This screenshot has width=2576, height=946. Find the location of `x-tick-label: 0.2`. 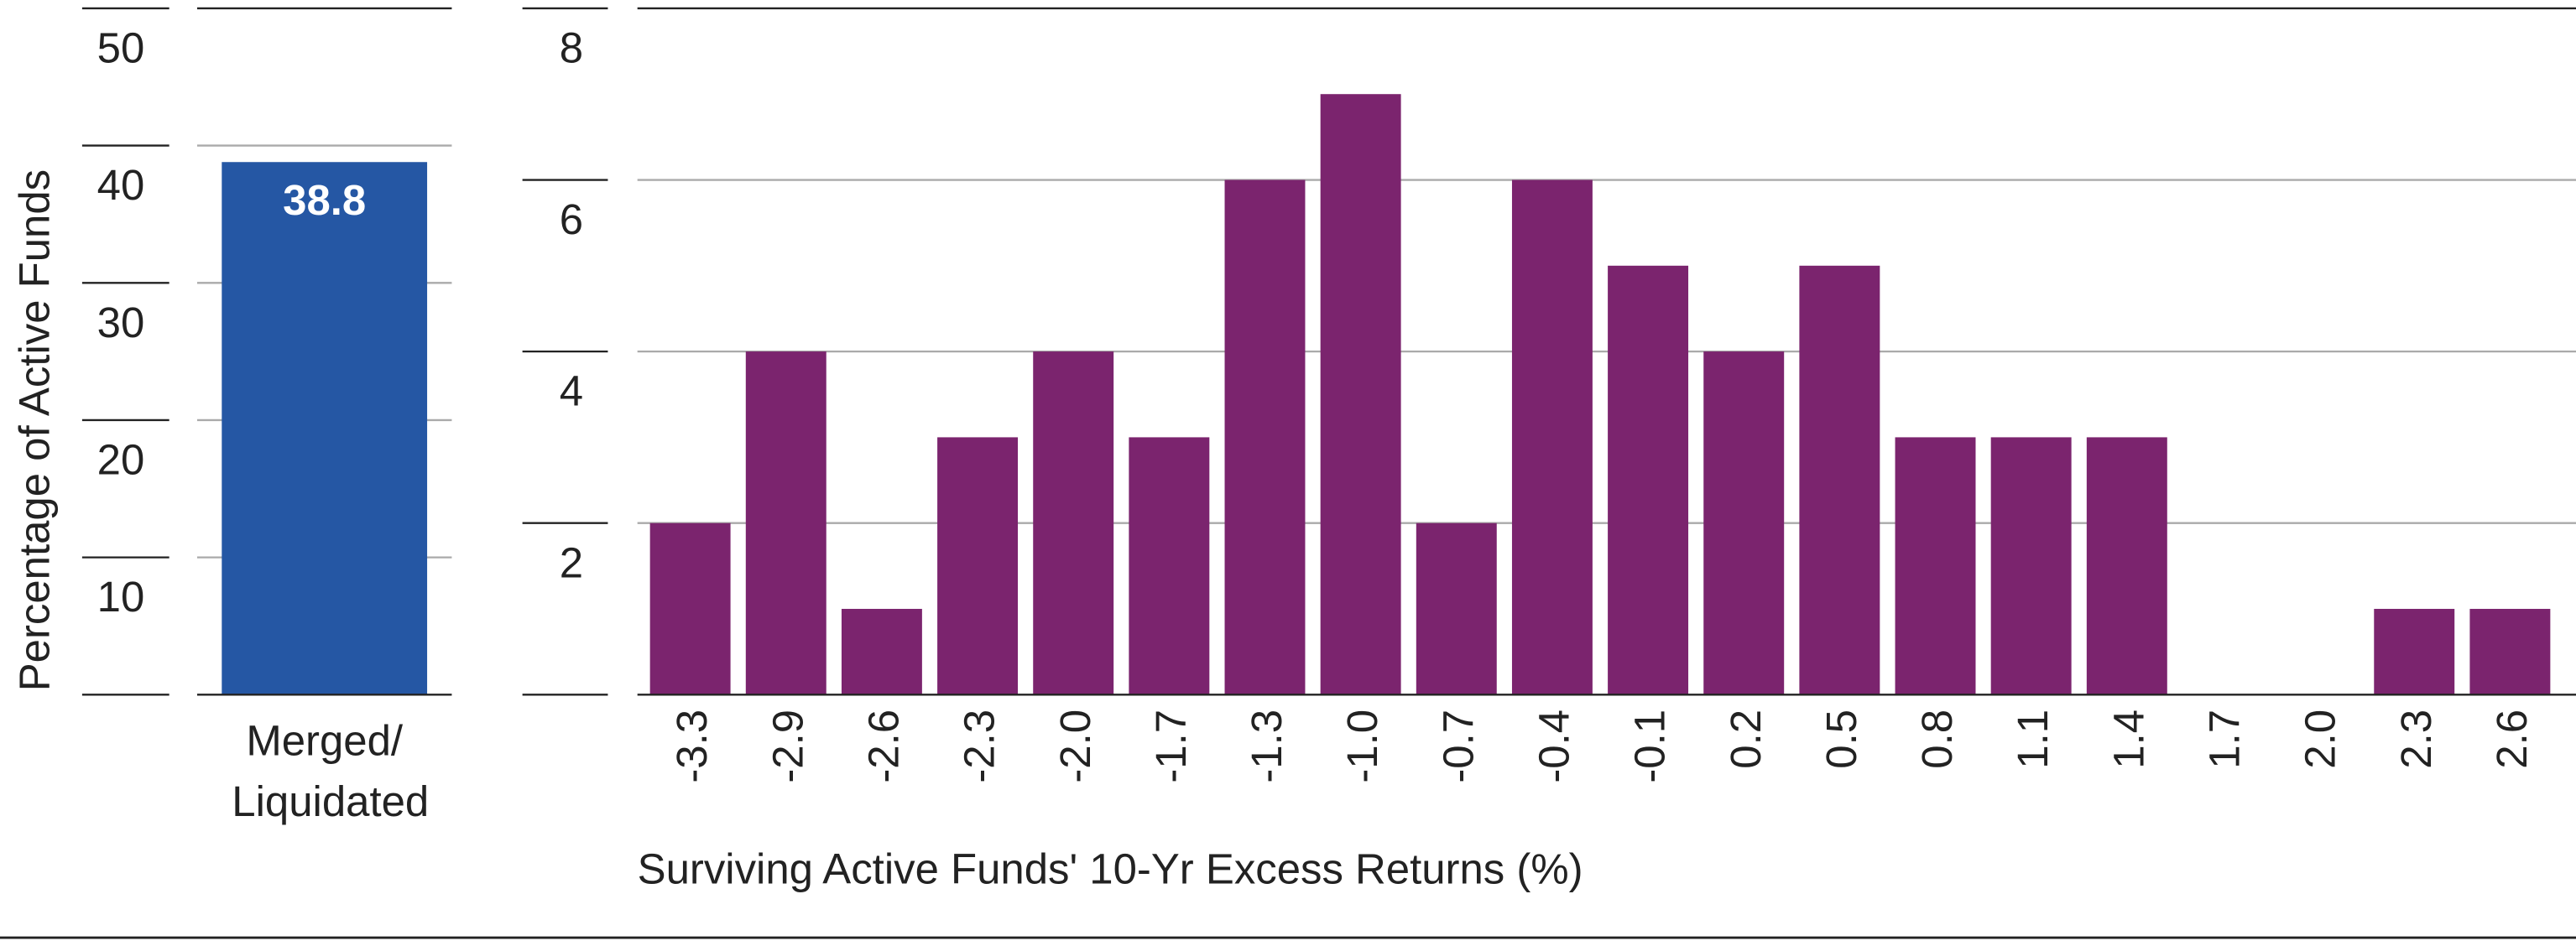

x-tick-label: 0.2 is located at coordinates (1746, 739).